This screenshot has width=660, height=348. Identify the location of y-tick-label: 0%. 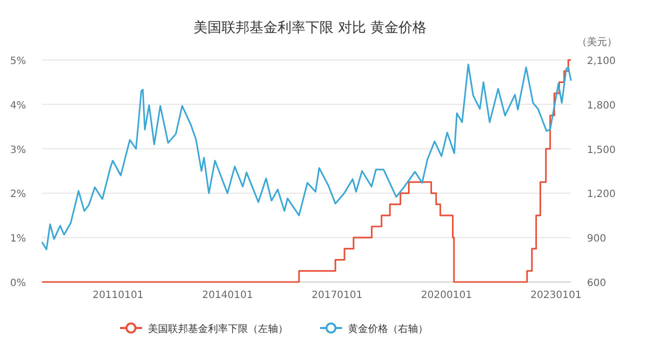
(18, 283).